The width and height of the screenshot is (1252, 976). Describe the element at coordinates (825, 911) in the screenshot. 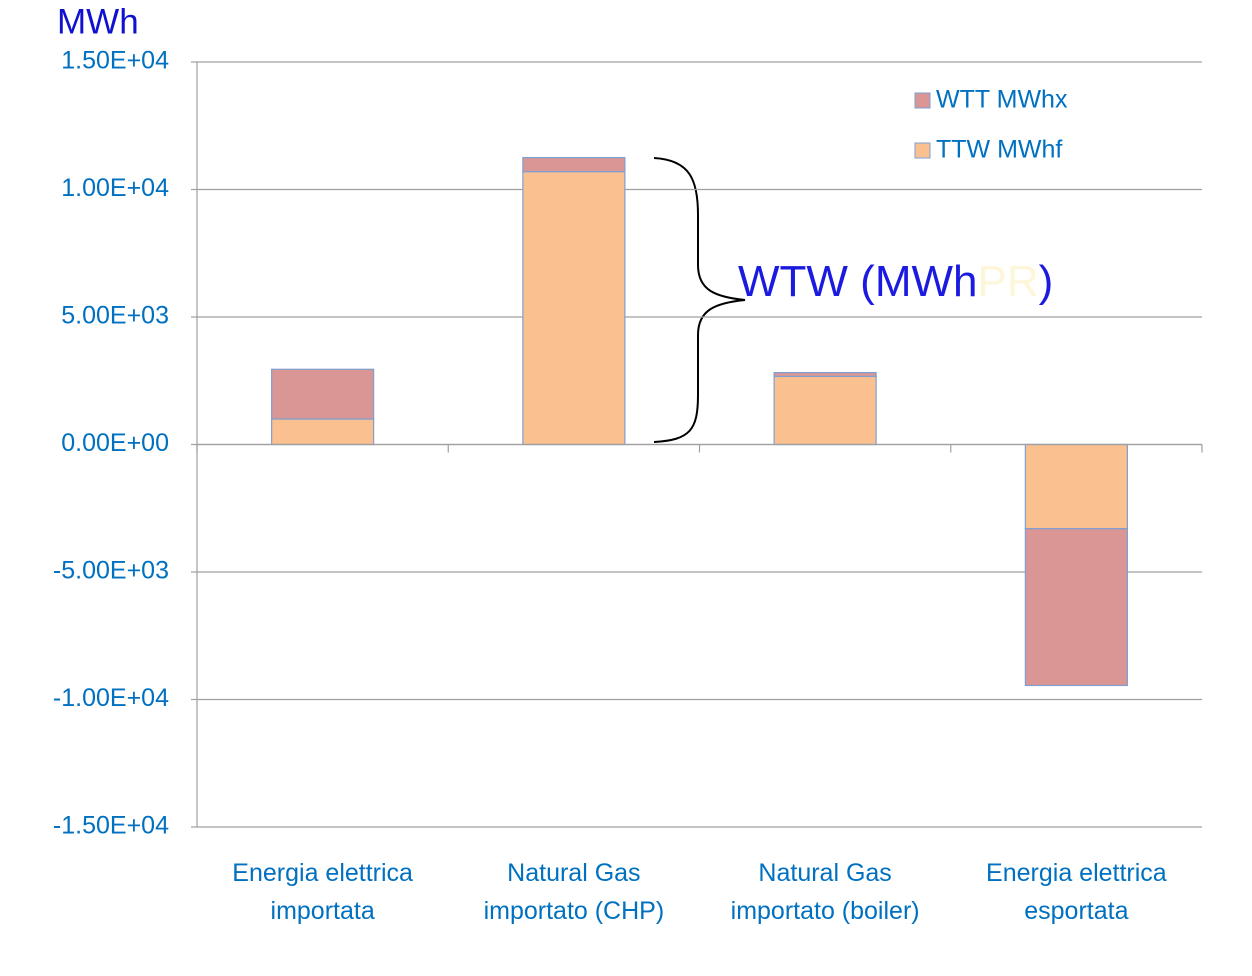

I see `x-tick-label-line: importato (boiler)` at that location.